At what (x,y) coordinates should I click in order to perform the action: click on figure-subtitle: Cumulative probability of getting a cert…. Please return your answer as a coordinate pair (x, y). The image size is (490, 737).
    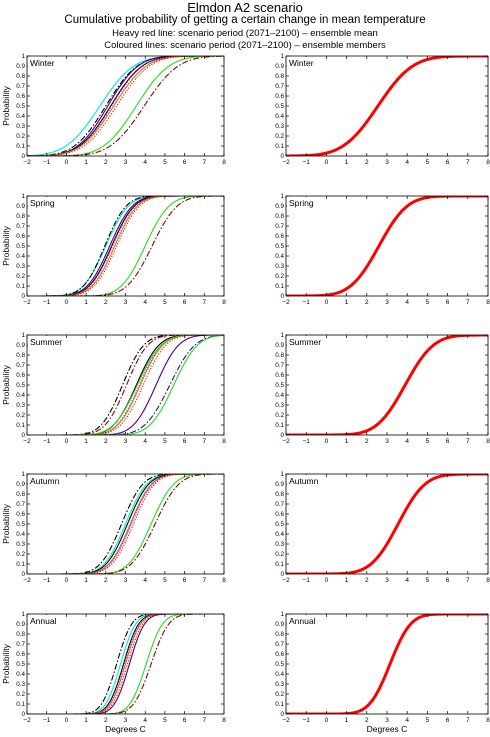
    Looking at the image, I should click on (245, 20).